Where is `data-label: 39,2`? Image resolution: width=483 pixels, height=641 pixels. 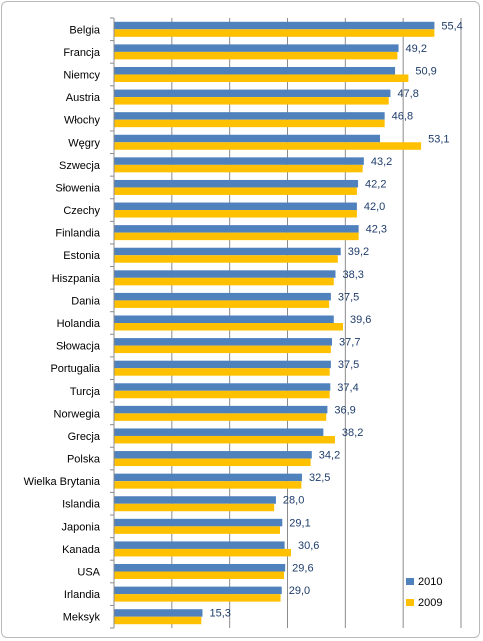
data-label: 39,2 is located at coordinates (358, 252).